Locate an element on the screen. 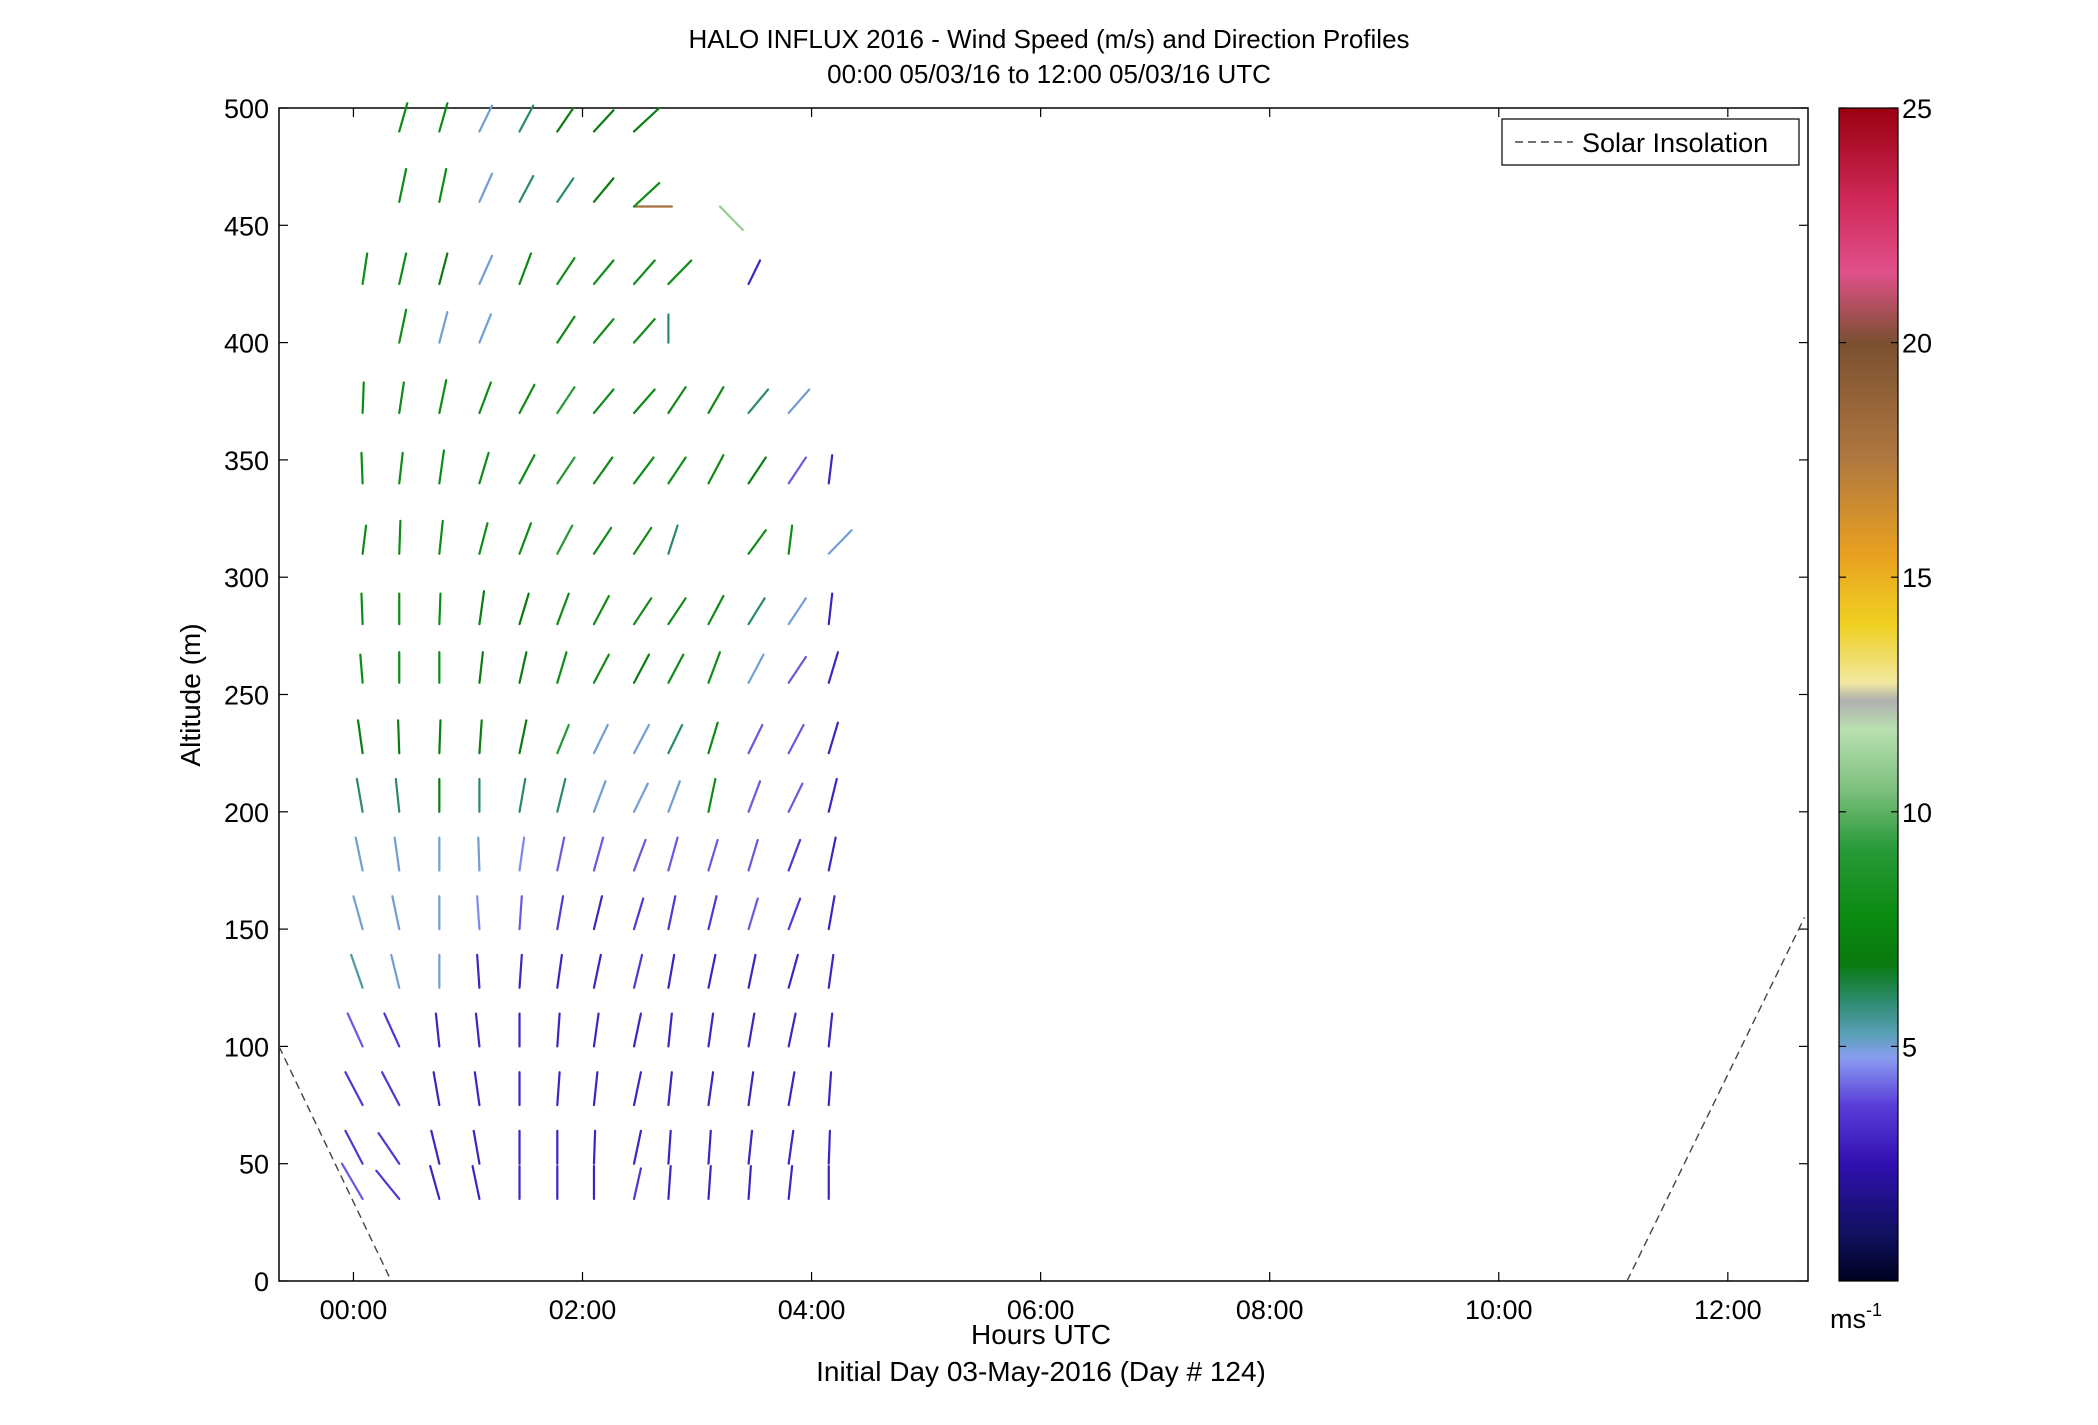 The height and width of the screenshot is (1425, 2098). legend-box is located at coordinates (1650, 142).